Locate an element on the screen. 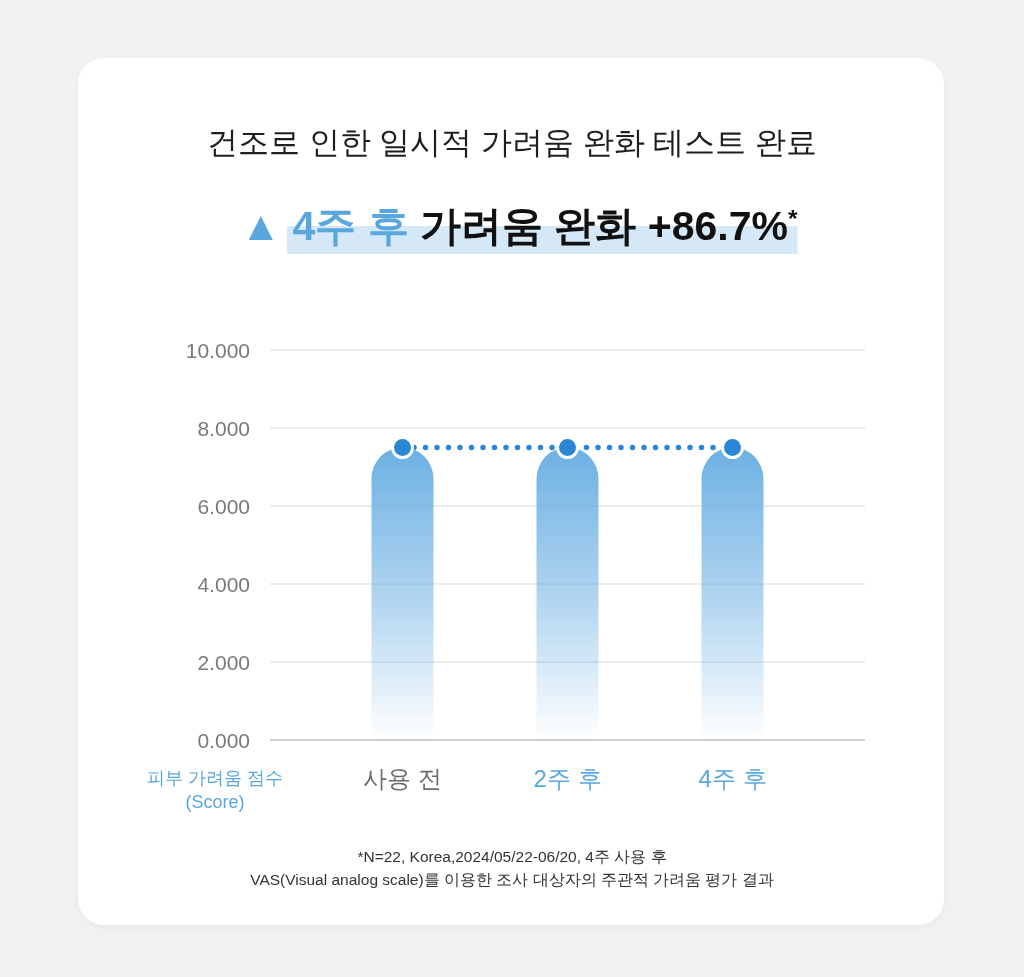  text: VAS(Visual analog scale)를 이용한 조사 대상자의 주관적 가려움 평가 결과 is located at coordinates (512, 879).